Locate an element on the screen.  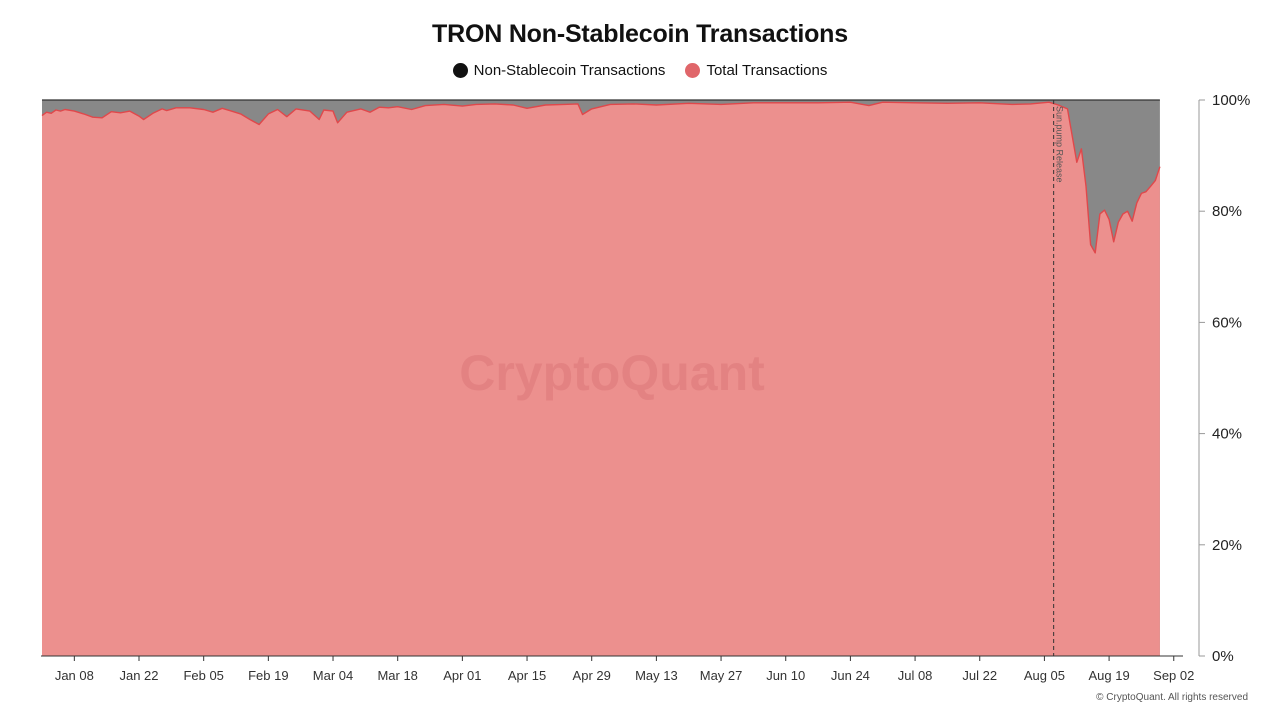
x-tick-label: Mar 18 is located at coordinates (397, 675).